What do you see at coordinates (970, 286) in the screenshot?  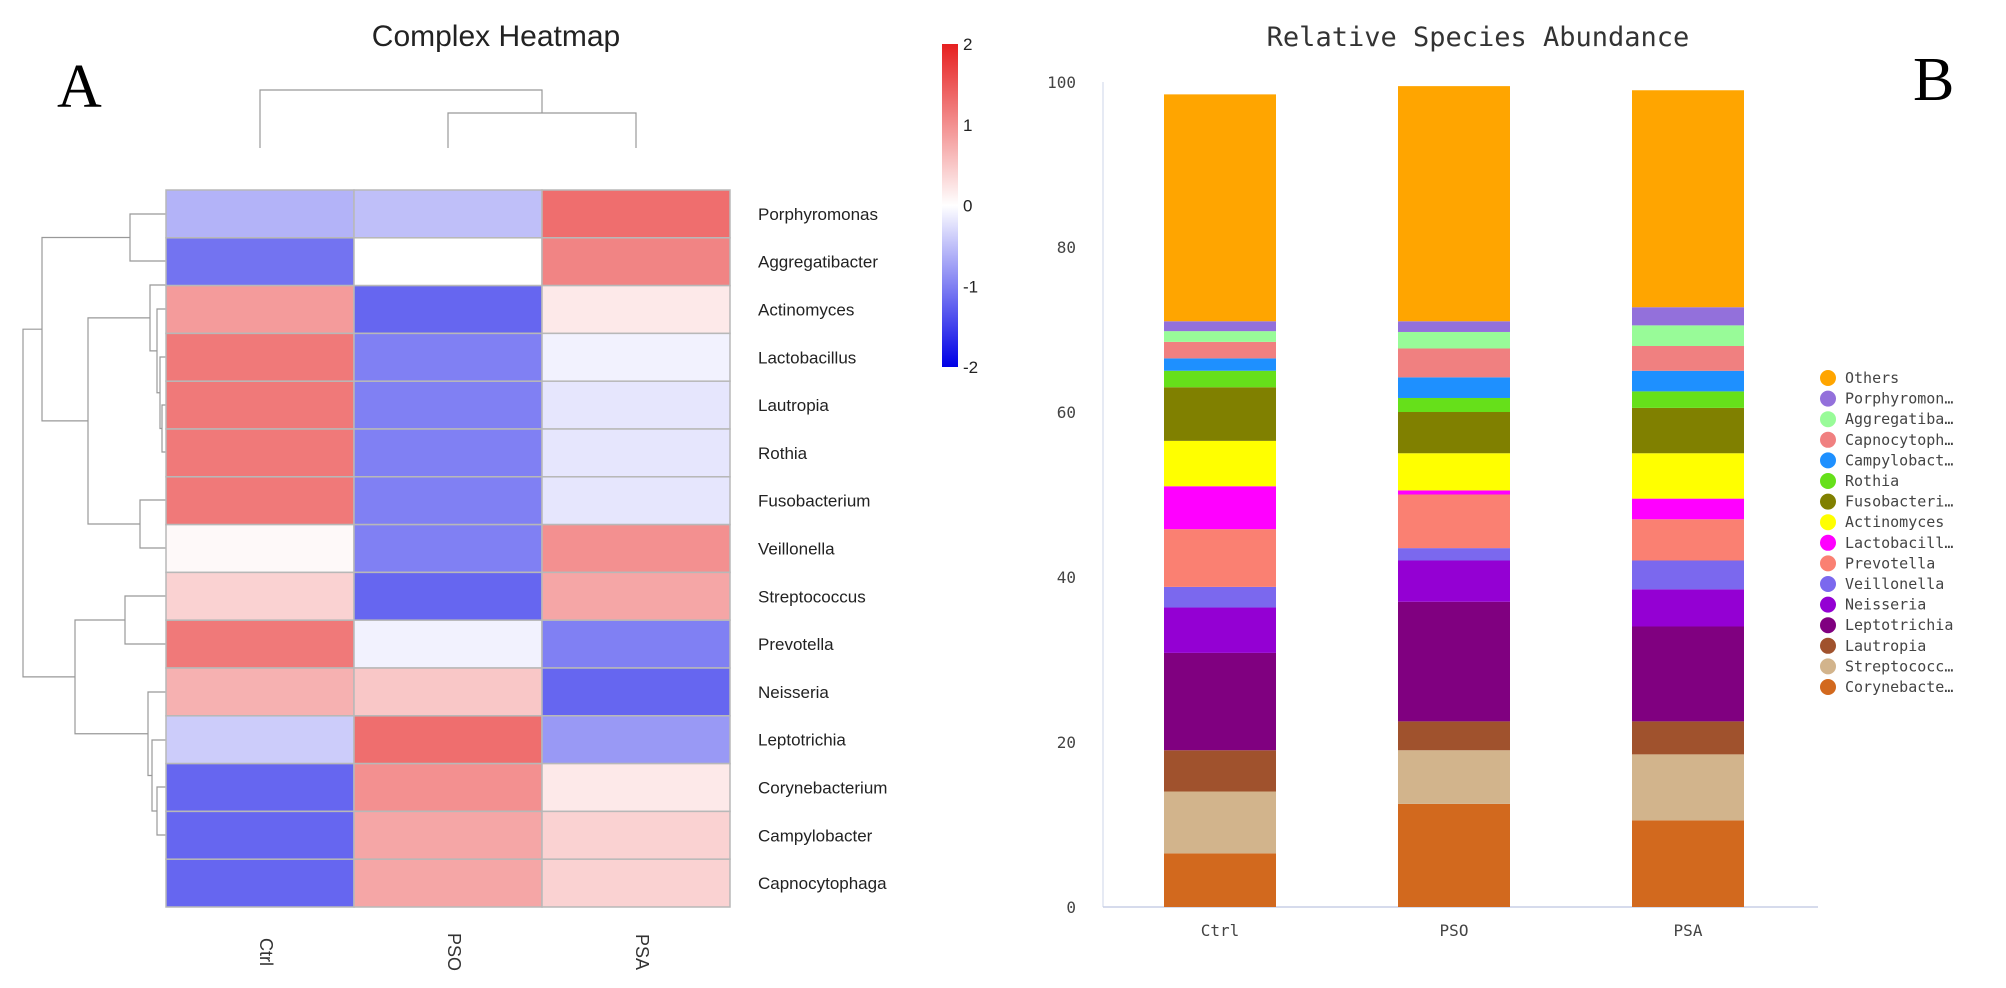 I see `colorbar-tick-label: -1` at bounding box center [970, 286].